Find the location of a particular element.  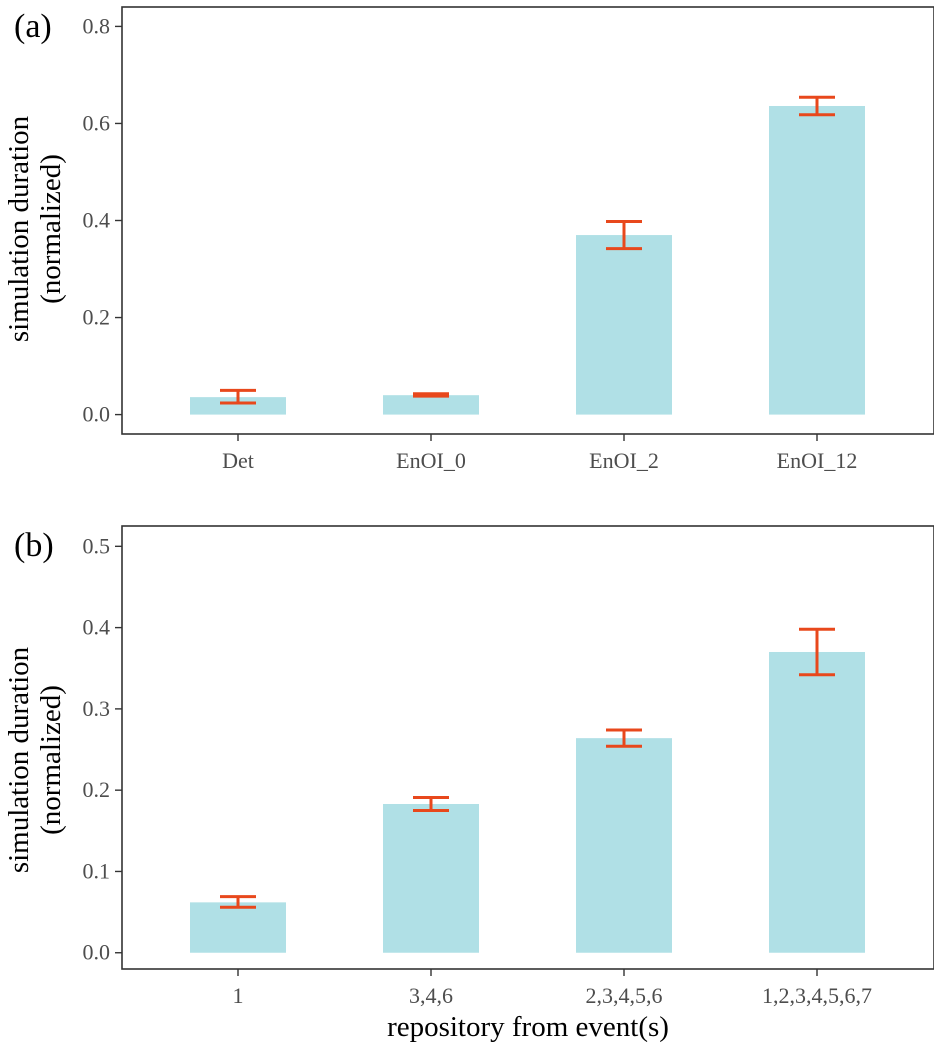

x-tick-label: Det is located at coordinates (238, 460).